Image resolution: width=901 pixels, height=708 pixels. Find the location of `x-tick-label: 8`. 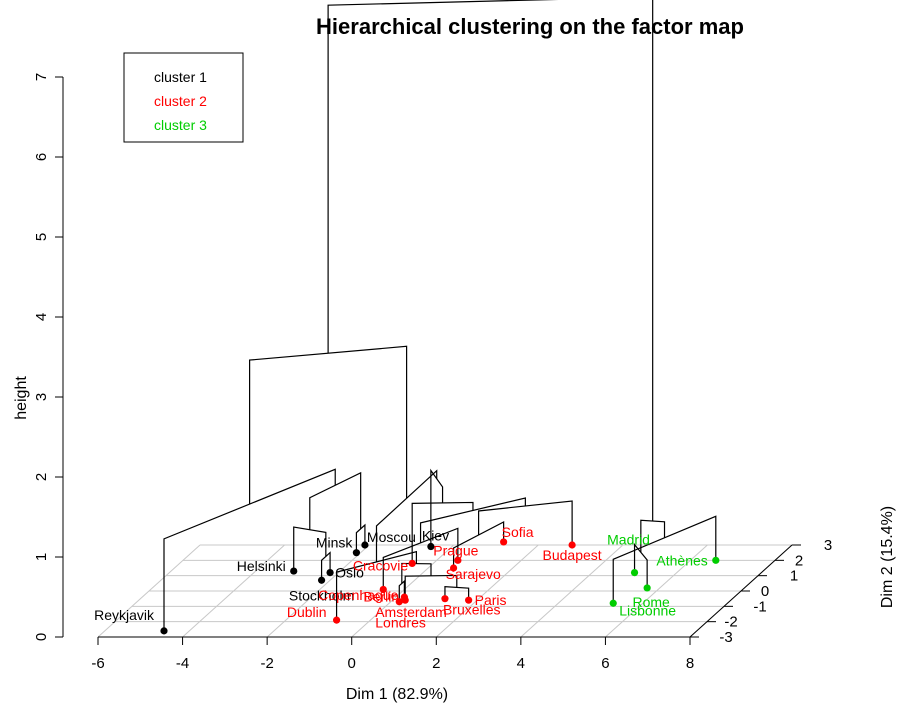

x-tick-label: 8 is located at coordinates (690, 663).